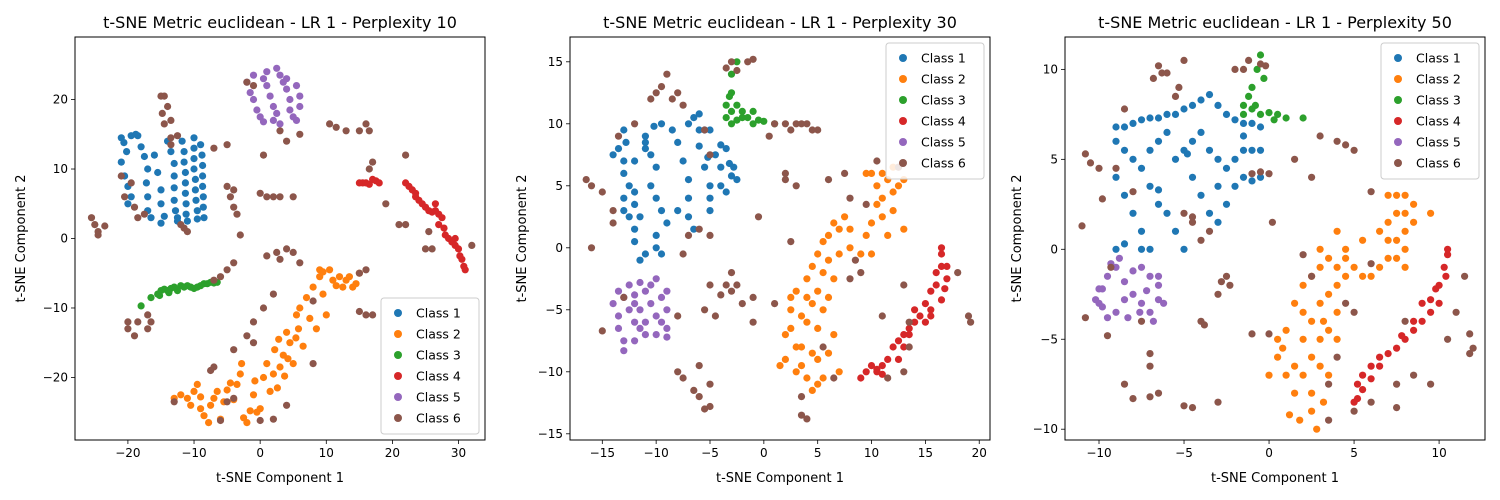  I want to click on x-tick-label: 0, so click(764, 453).